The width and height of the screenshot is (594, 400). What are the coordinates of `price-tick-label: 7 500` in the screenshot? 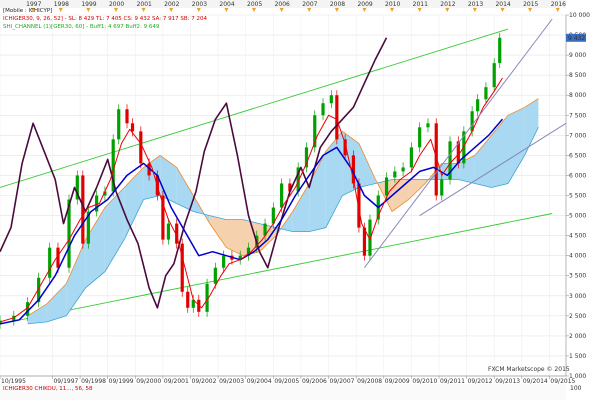 It's located at (577, 115).